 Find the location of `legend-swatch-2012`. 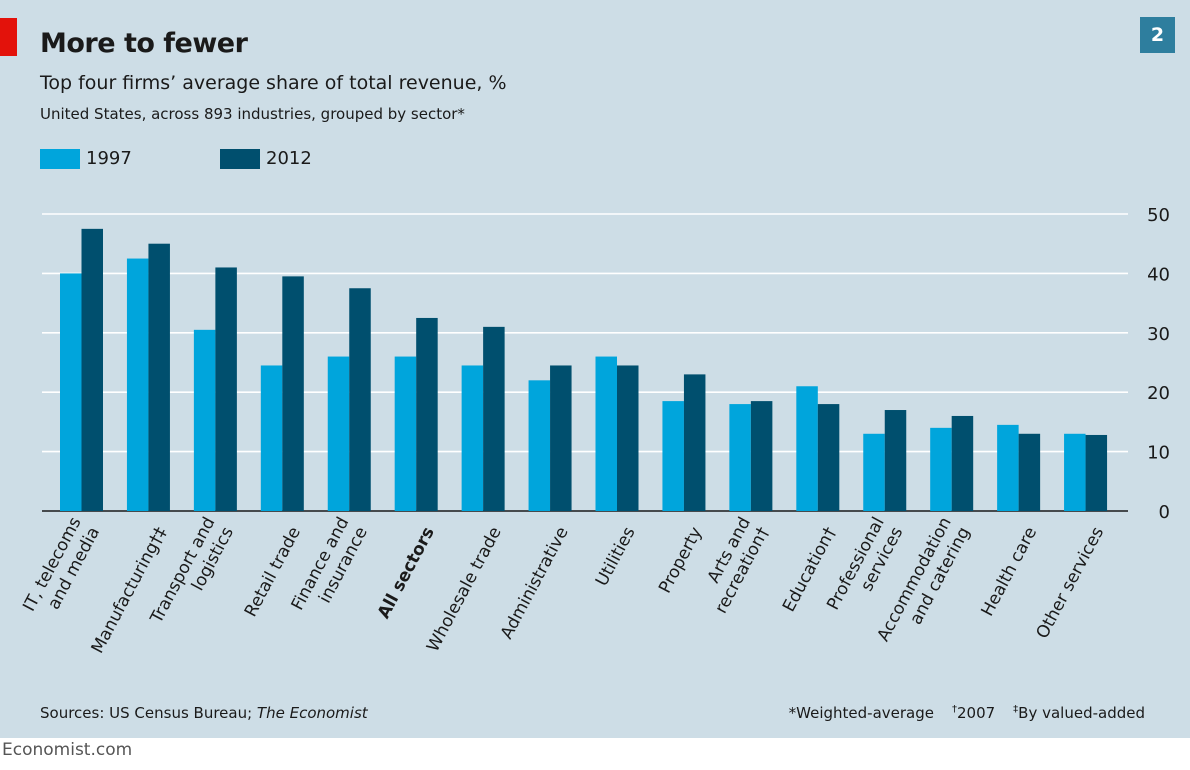

legend-swatch-2012 is located at coordinates (240, 158).